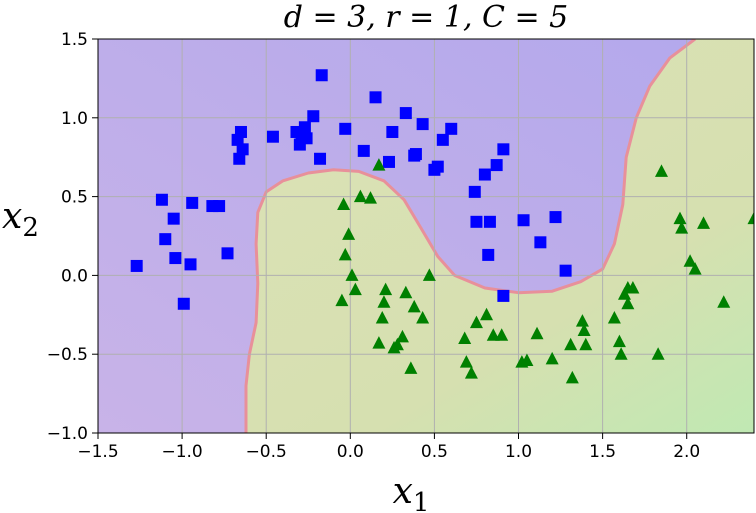 The image size is (756, 513). I want to click on x-axis-label-base: x, so click(403, 491).